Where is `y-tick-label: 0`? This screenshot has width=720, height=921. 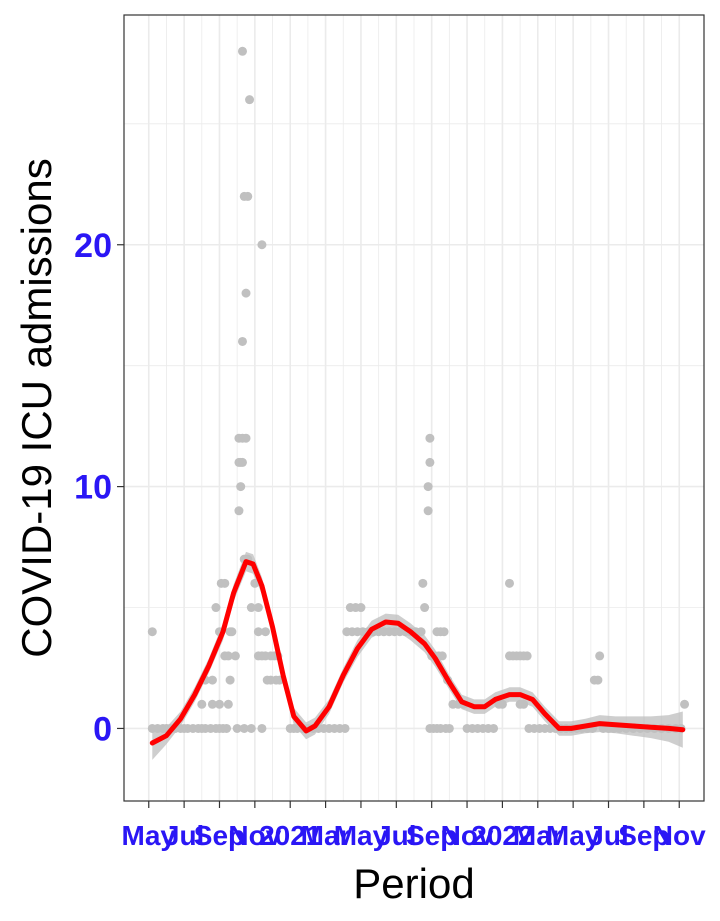 y-tick-label: 0 is located at coordinates (102, 729).